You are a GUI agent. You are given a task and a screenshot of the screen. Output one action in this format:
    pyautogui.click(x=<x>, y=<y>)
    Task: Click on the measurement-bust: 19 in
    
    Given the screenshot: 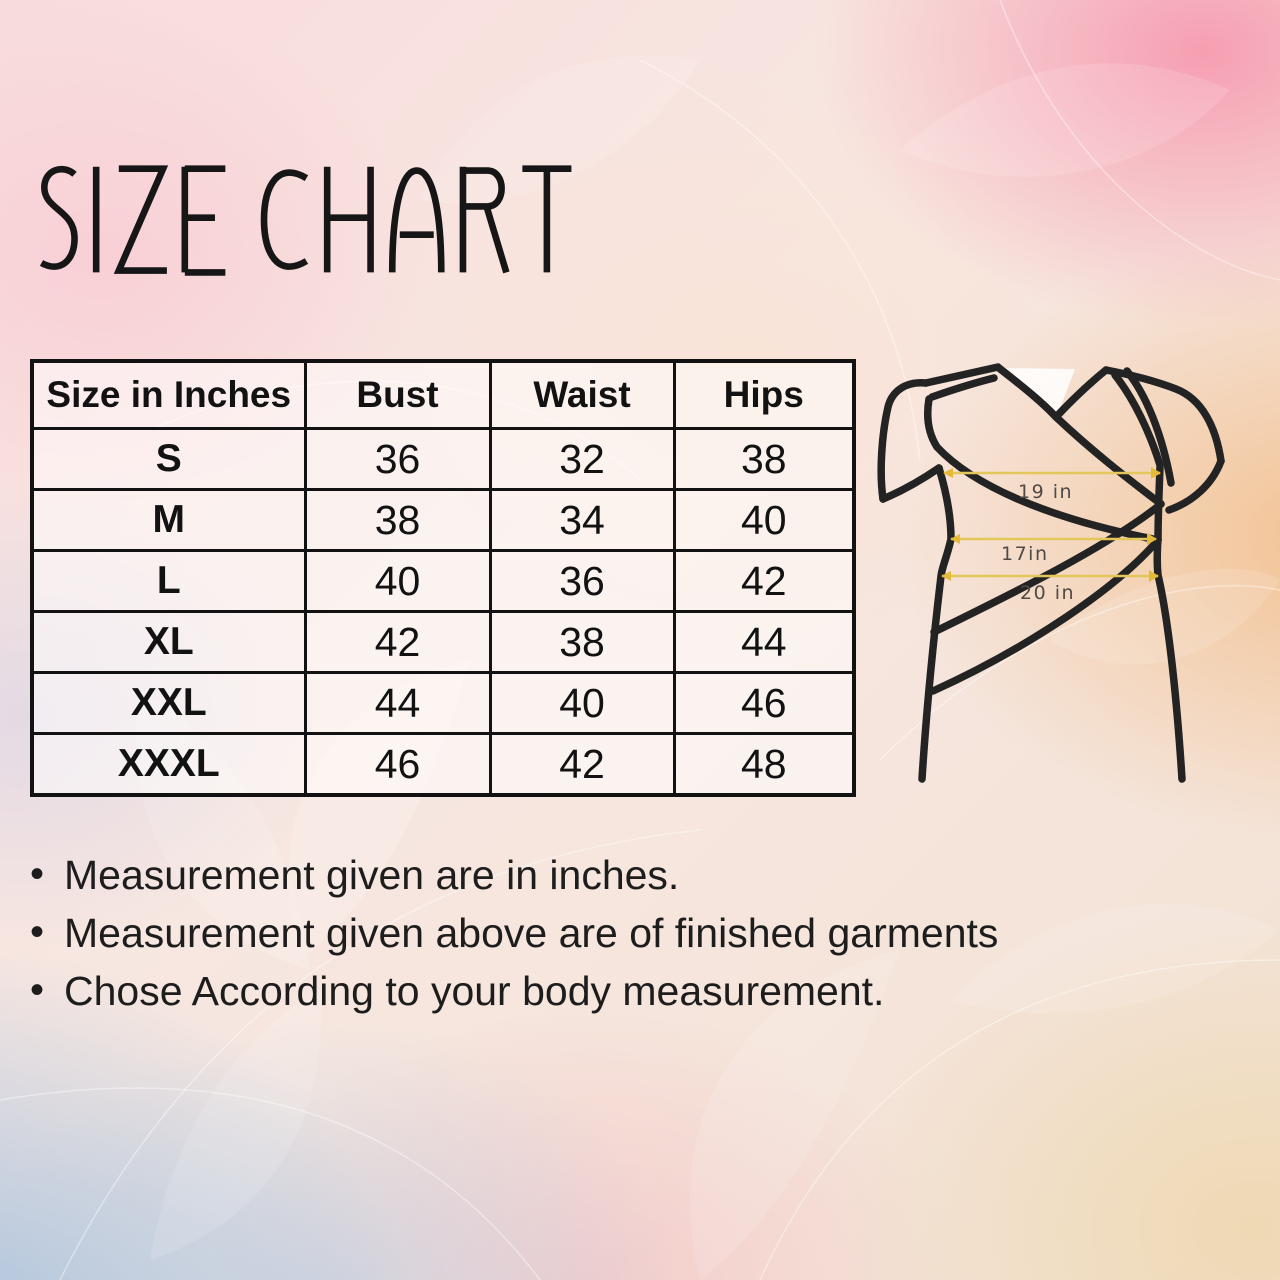 What is the action you would take?
    pyautogui.click(x=1052, y=485)
    